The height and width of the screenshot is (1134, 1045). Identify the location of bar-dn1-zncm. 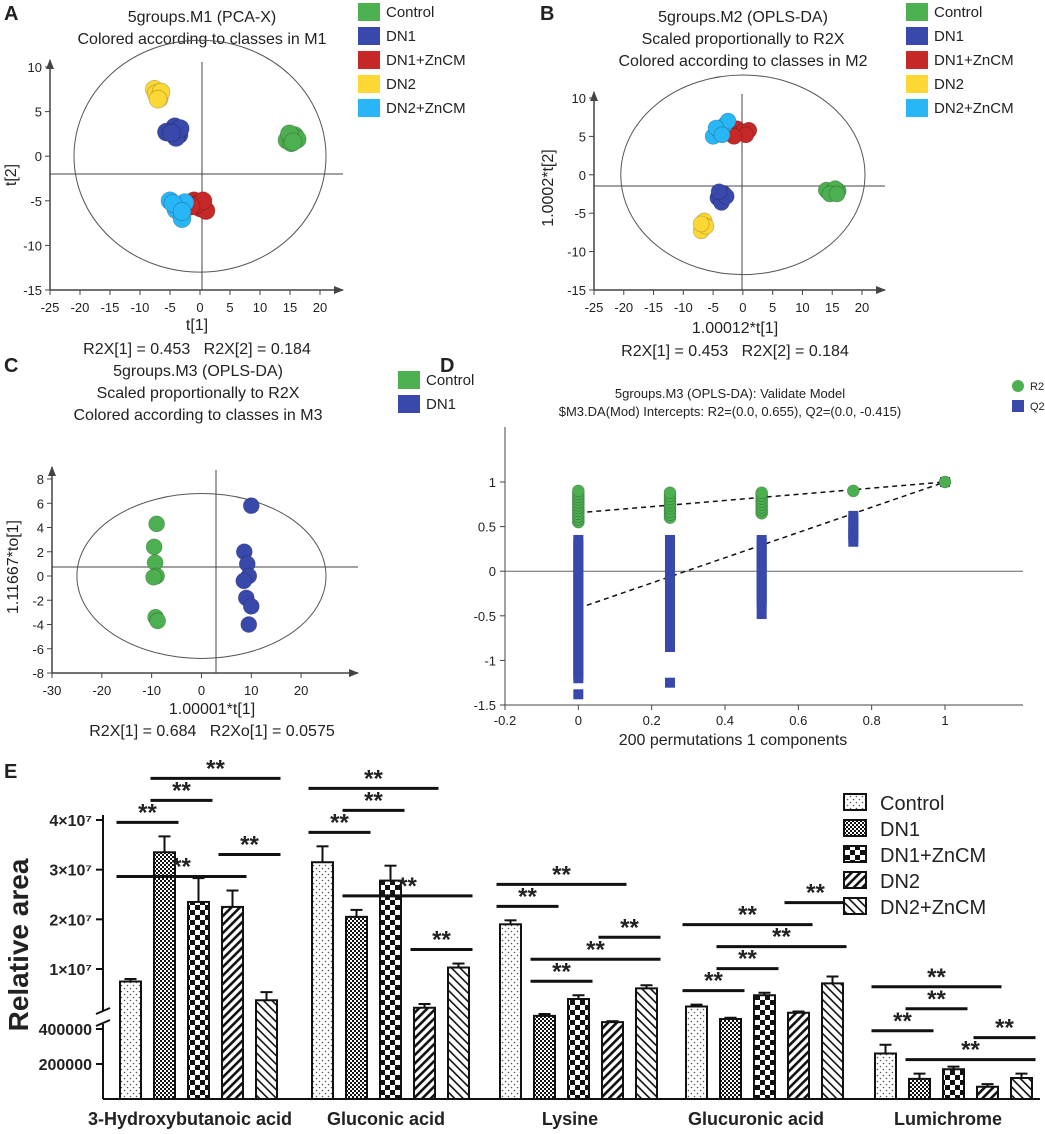
(198, 1000).